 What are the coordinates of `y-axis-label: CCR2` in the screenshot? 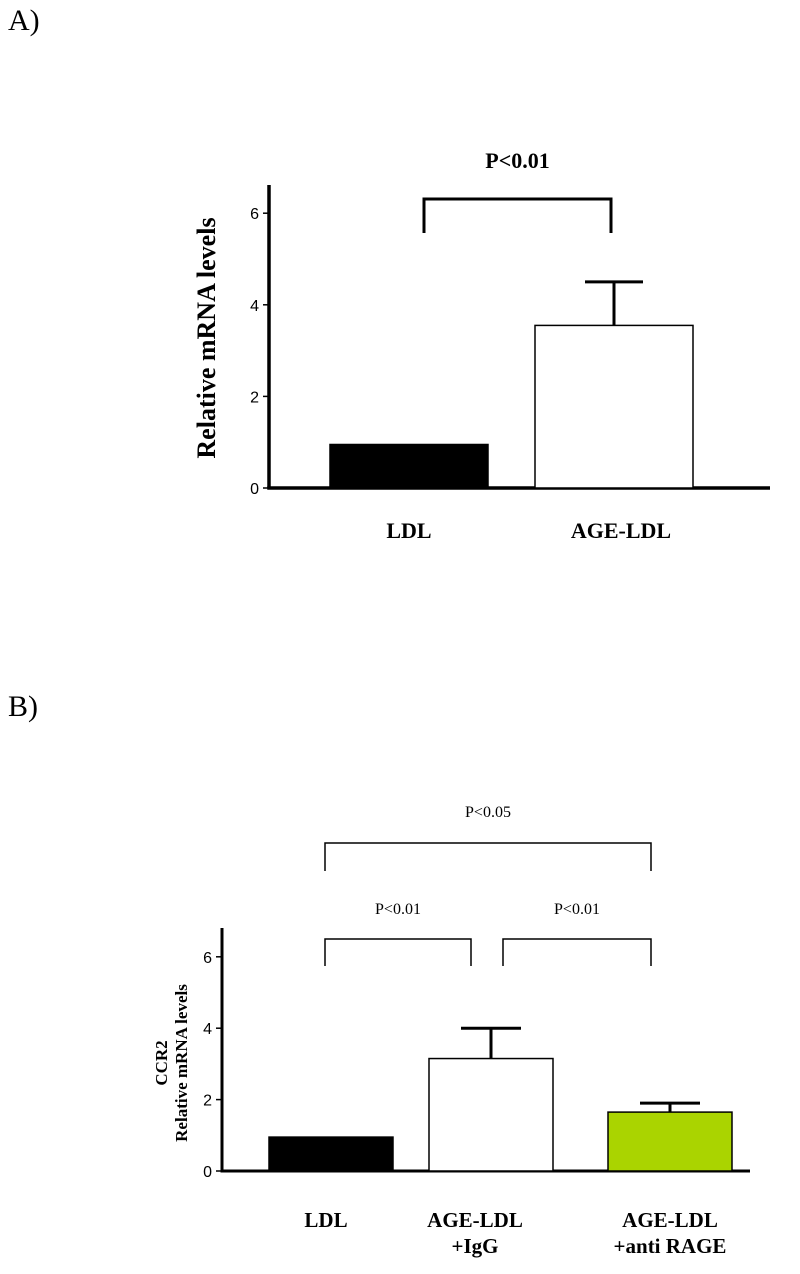 It's located at (161, 1062).